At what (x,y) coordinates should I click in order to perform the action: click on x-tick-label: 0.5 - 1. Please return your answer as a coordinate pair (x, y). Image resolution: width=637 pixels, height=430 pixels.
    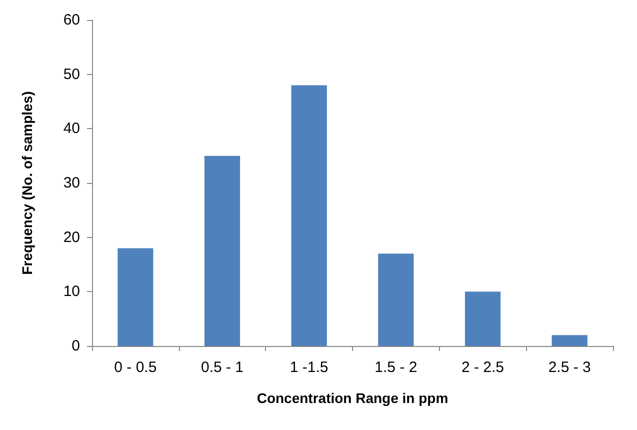
    Looking at the image, I should click on (222, 367).